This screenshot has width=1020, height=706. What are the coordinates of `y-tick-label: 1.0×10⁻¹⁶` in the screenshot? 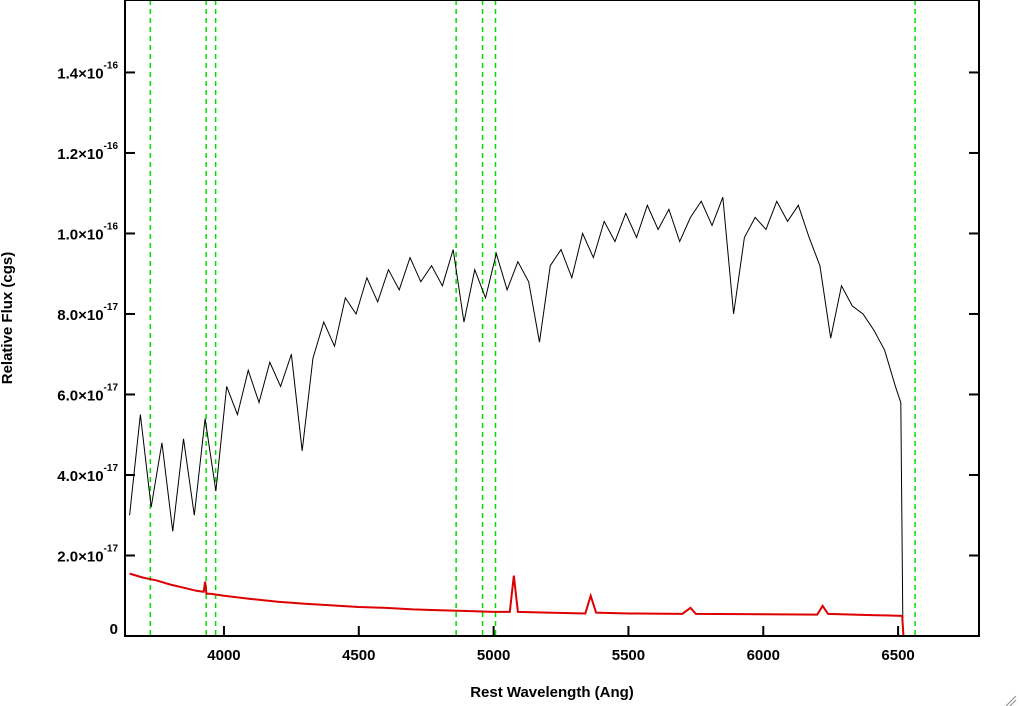 It's located at (87, 232).